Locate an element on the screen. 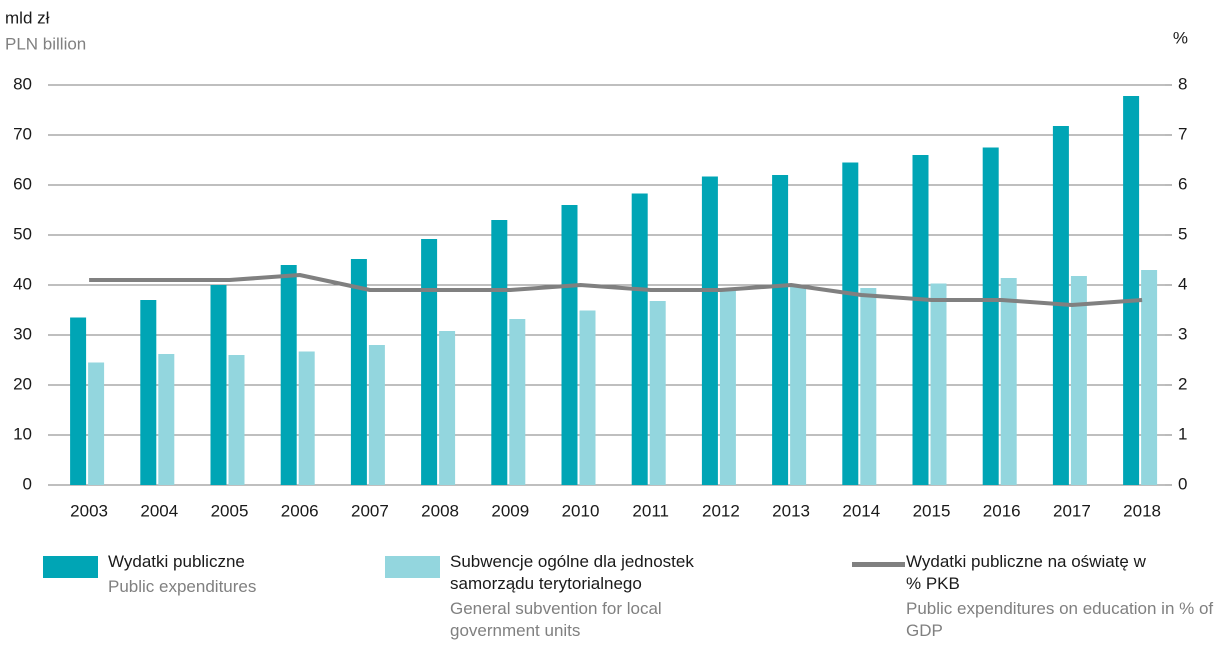  y-tick-label: 0 is located at coordinates (27, 483).